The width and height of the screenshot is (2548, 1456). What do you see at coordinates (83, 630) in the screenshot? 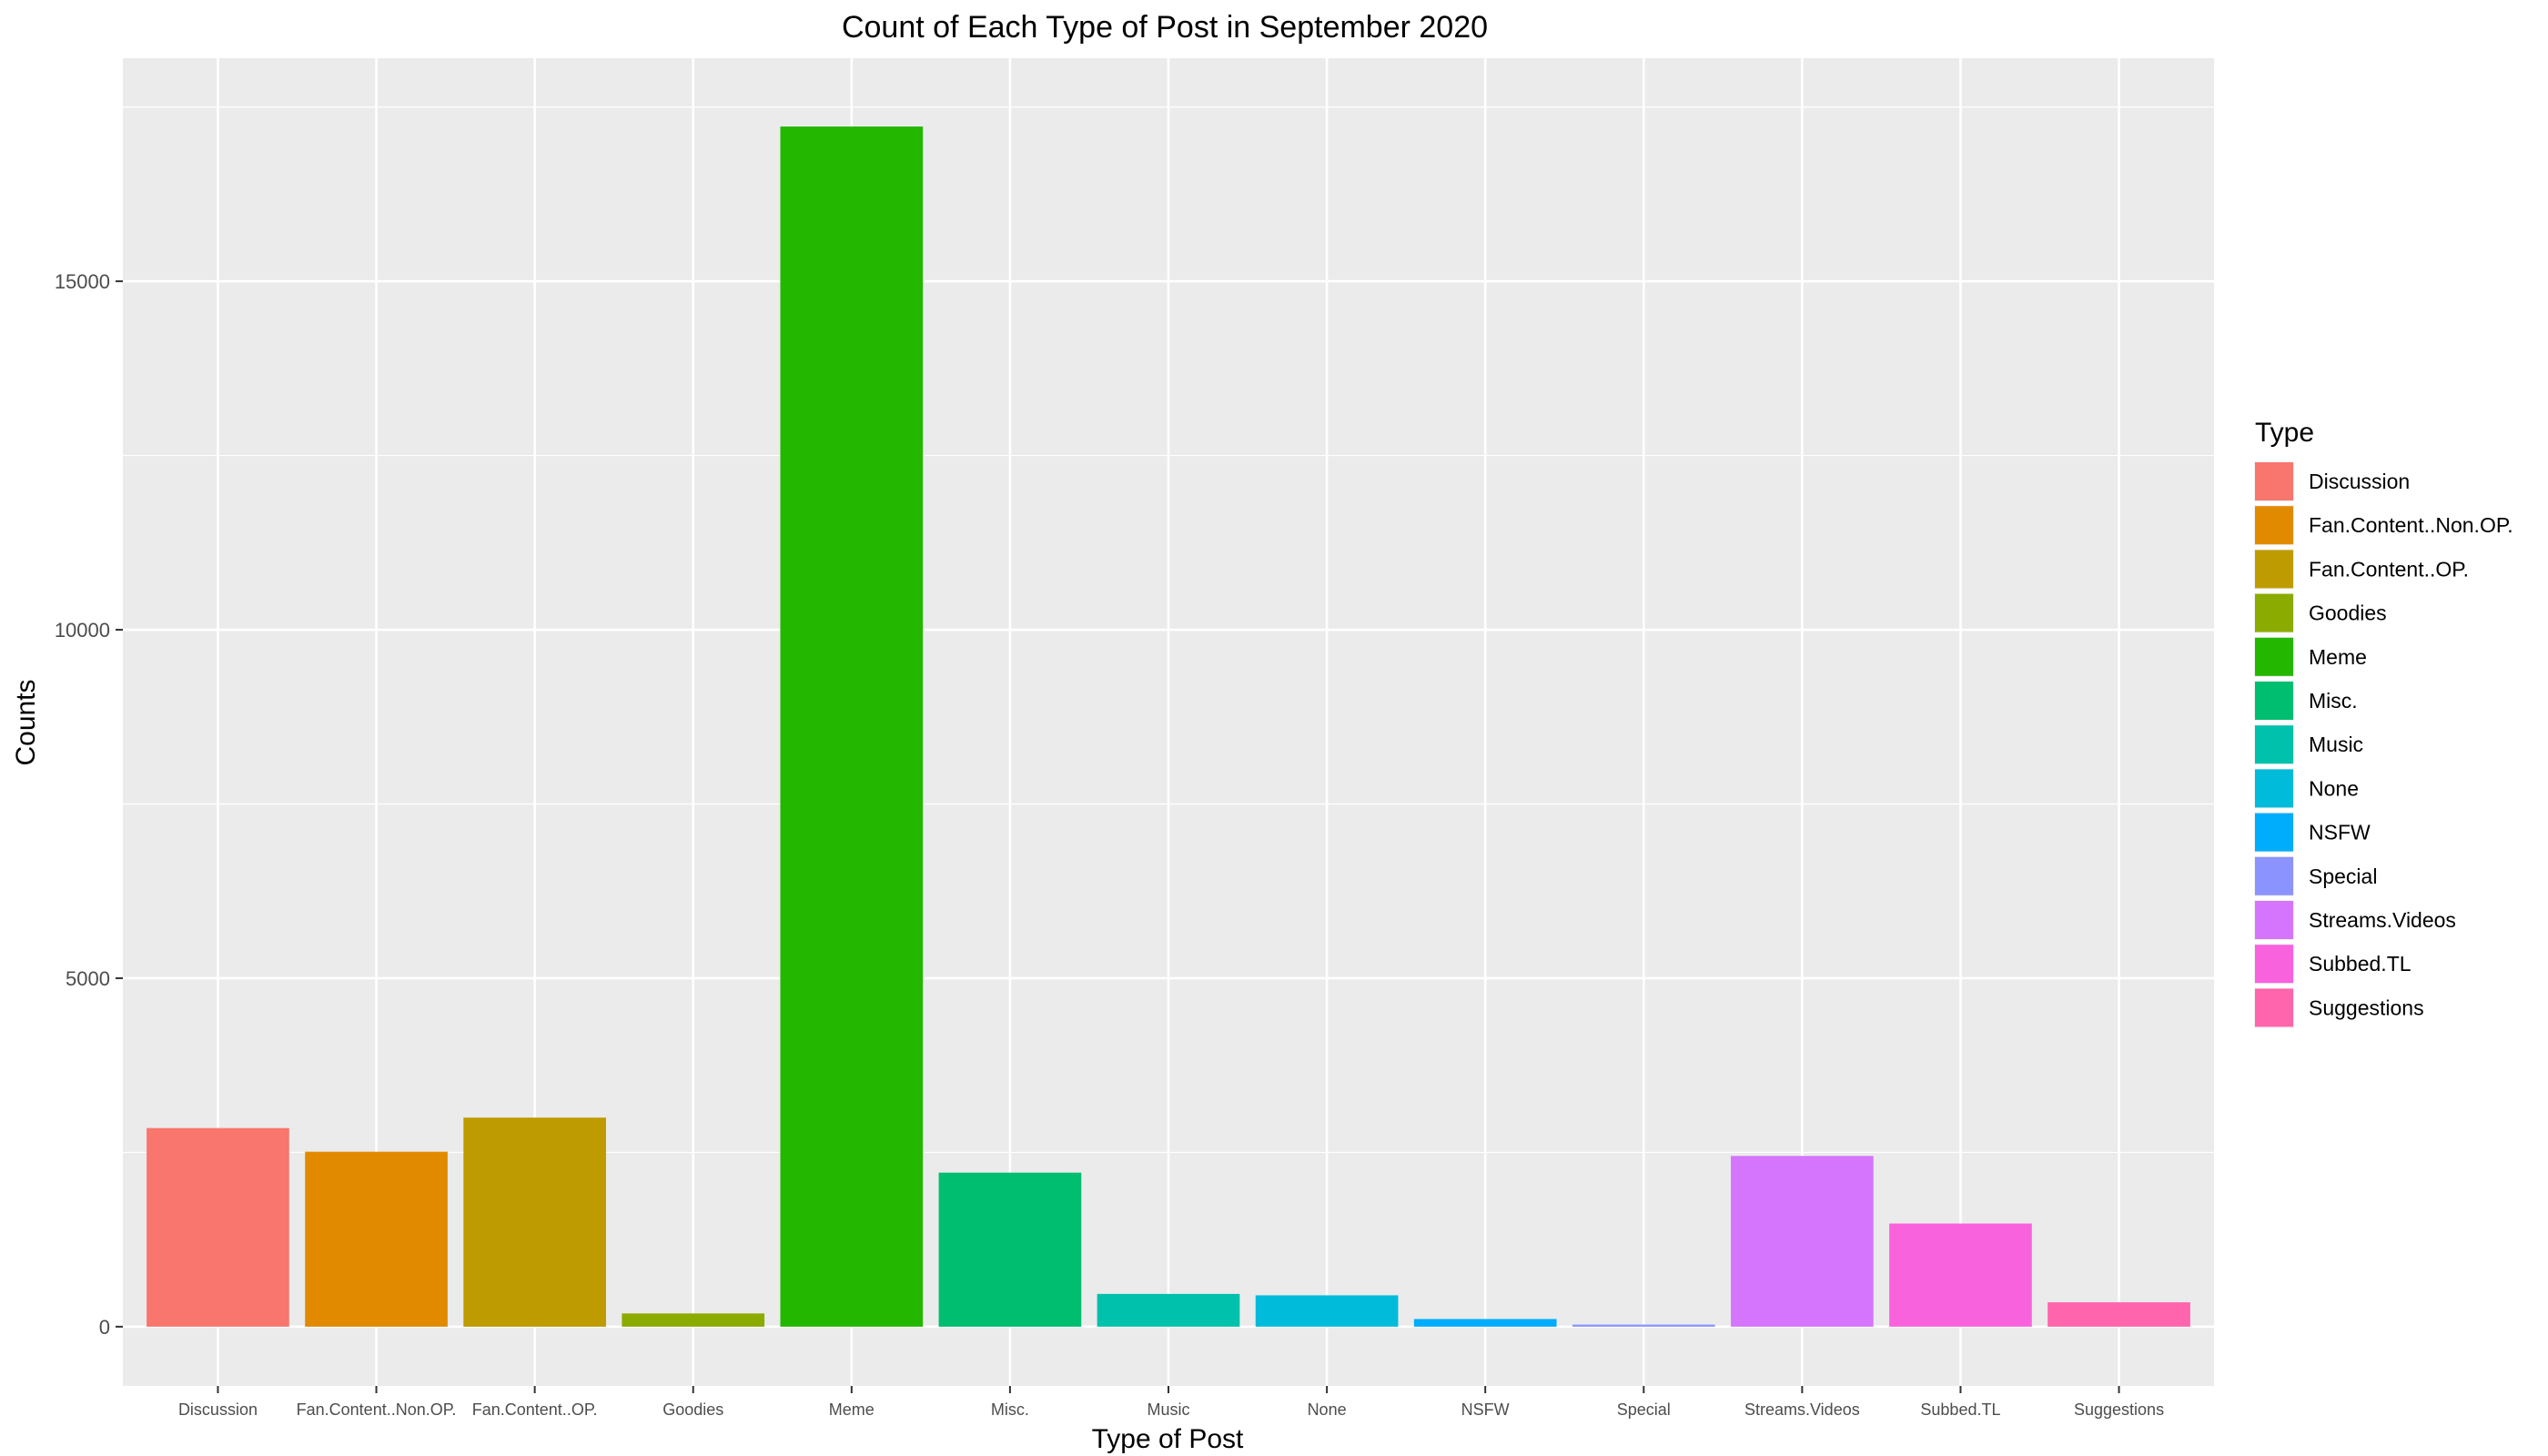
I see `y-tick-label: 10000` at bounding box center [83, 630].